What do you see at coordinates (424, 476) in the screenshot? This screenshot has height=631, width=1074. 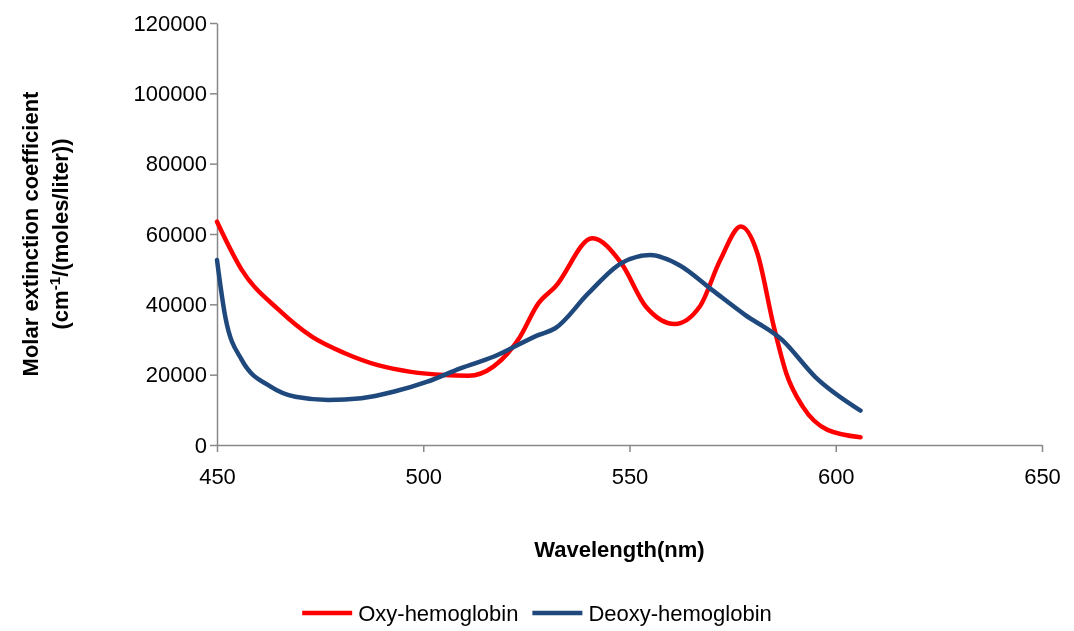 I see `x-tick-label: 500` at bounding box center [424, 476].